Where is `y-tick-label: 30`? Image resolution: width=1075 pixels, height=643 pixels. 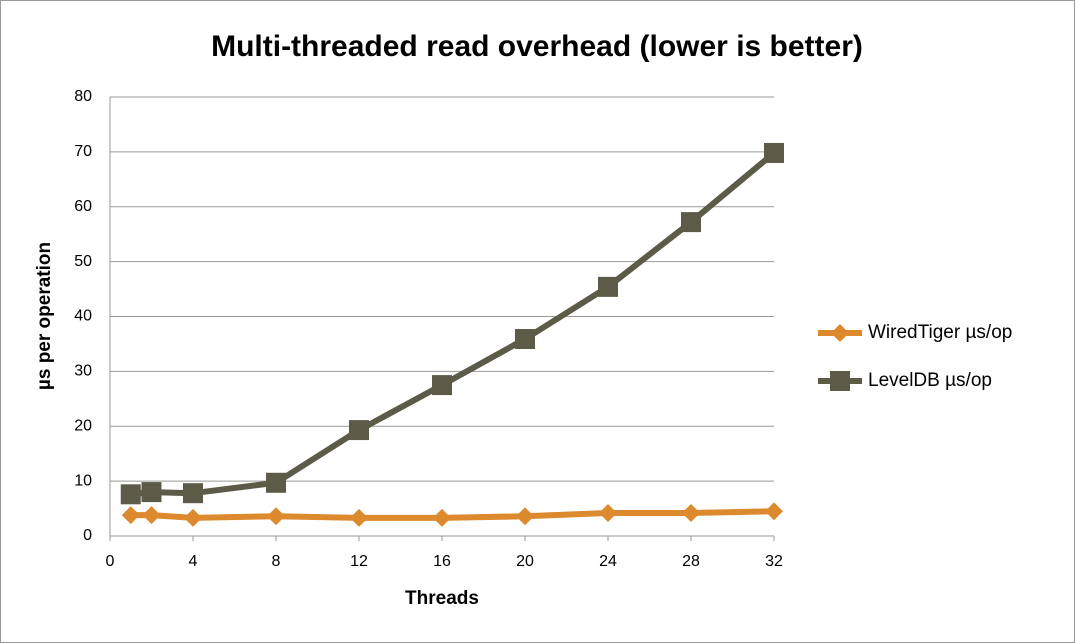 y-tick-label: 30 is located at coordinates (83, 371).